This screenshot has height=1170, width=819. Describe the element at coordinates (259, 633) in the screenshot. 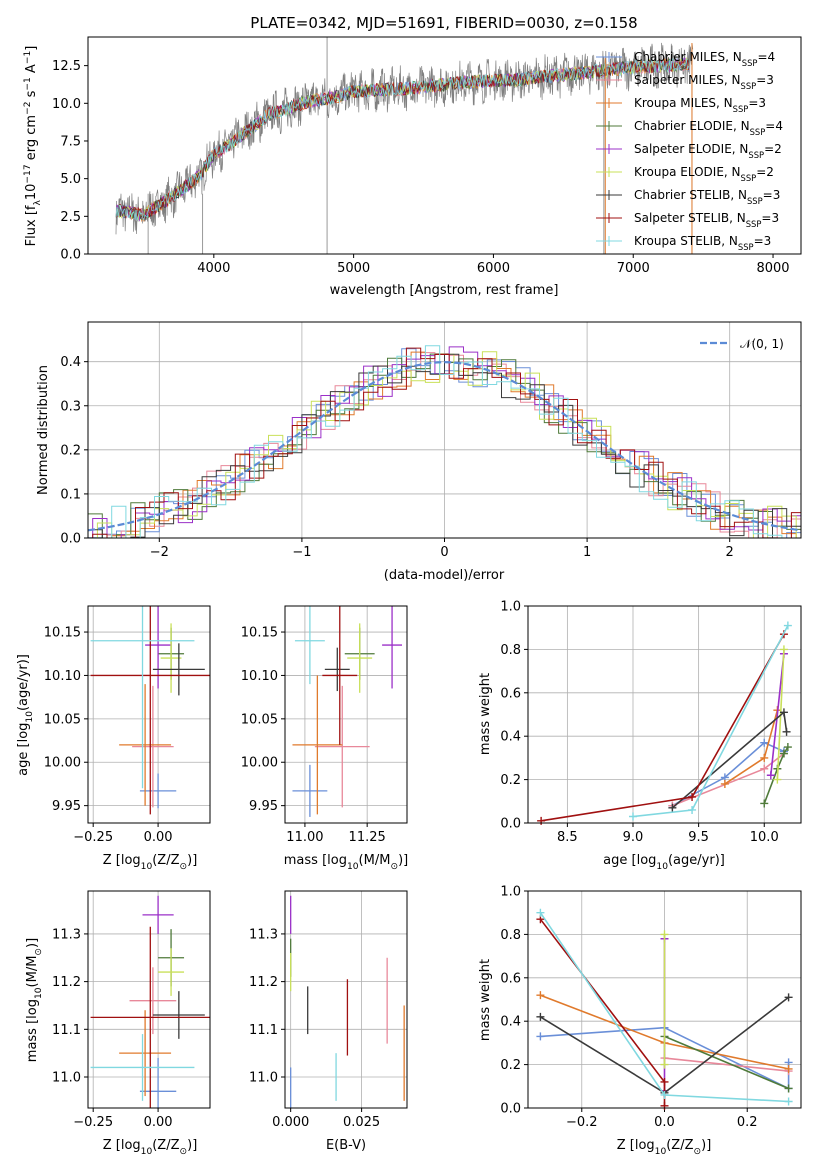

I see `age-vs-mass-panel-ytick-label: 10.15` at that location.